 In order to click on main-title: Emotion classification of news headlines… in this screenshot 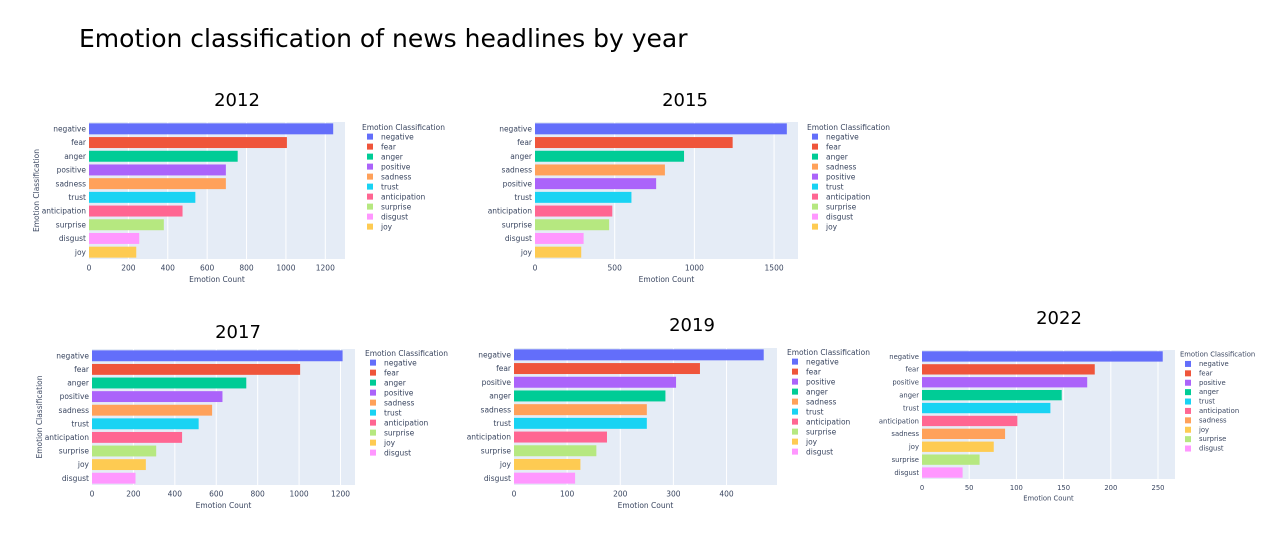, I will do `click(383, 38)`.